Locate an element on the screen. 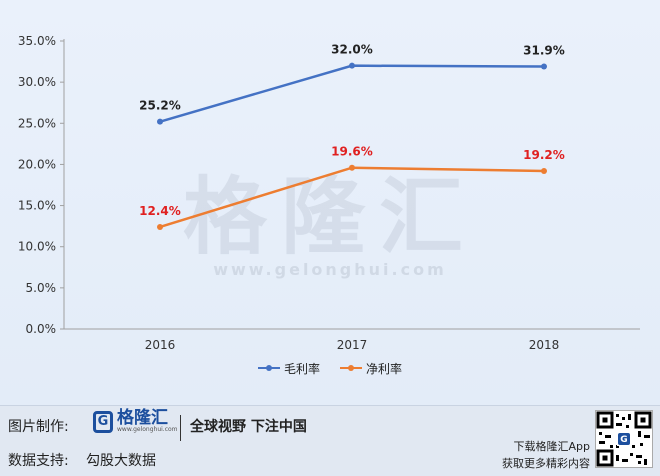  y-tick-label: 30.0% is located at coordinates (37, 82).